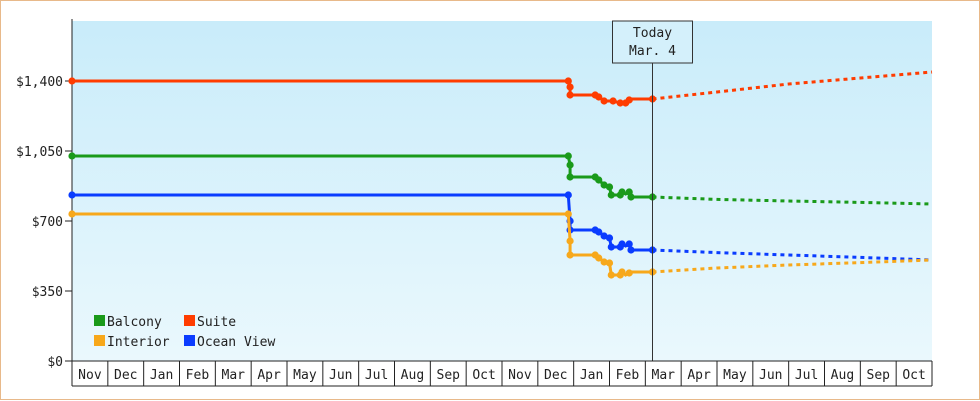 The height and width of the screenshot is (401, 980). Describe the element at coordinates (500, 179) in the screenshot. I see `series-balcony` at that location.